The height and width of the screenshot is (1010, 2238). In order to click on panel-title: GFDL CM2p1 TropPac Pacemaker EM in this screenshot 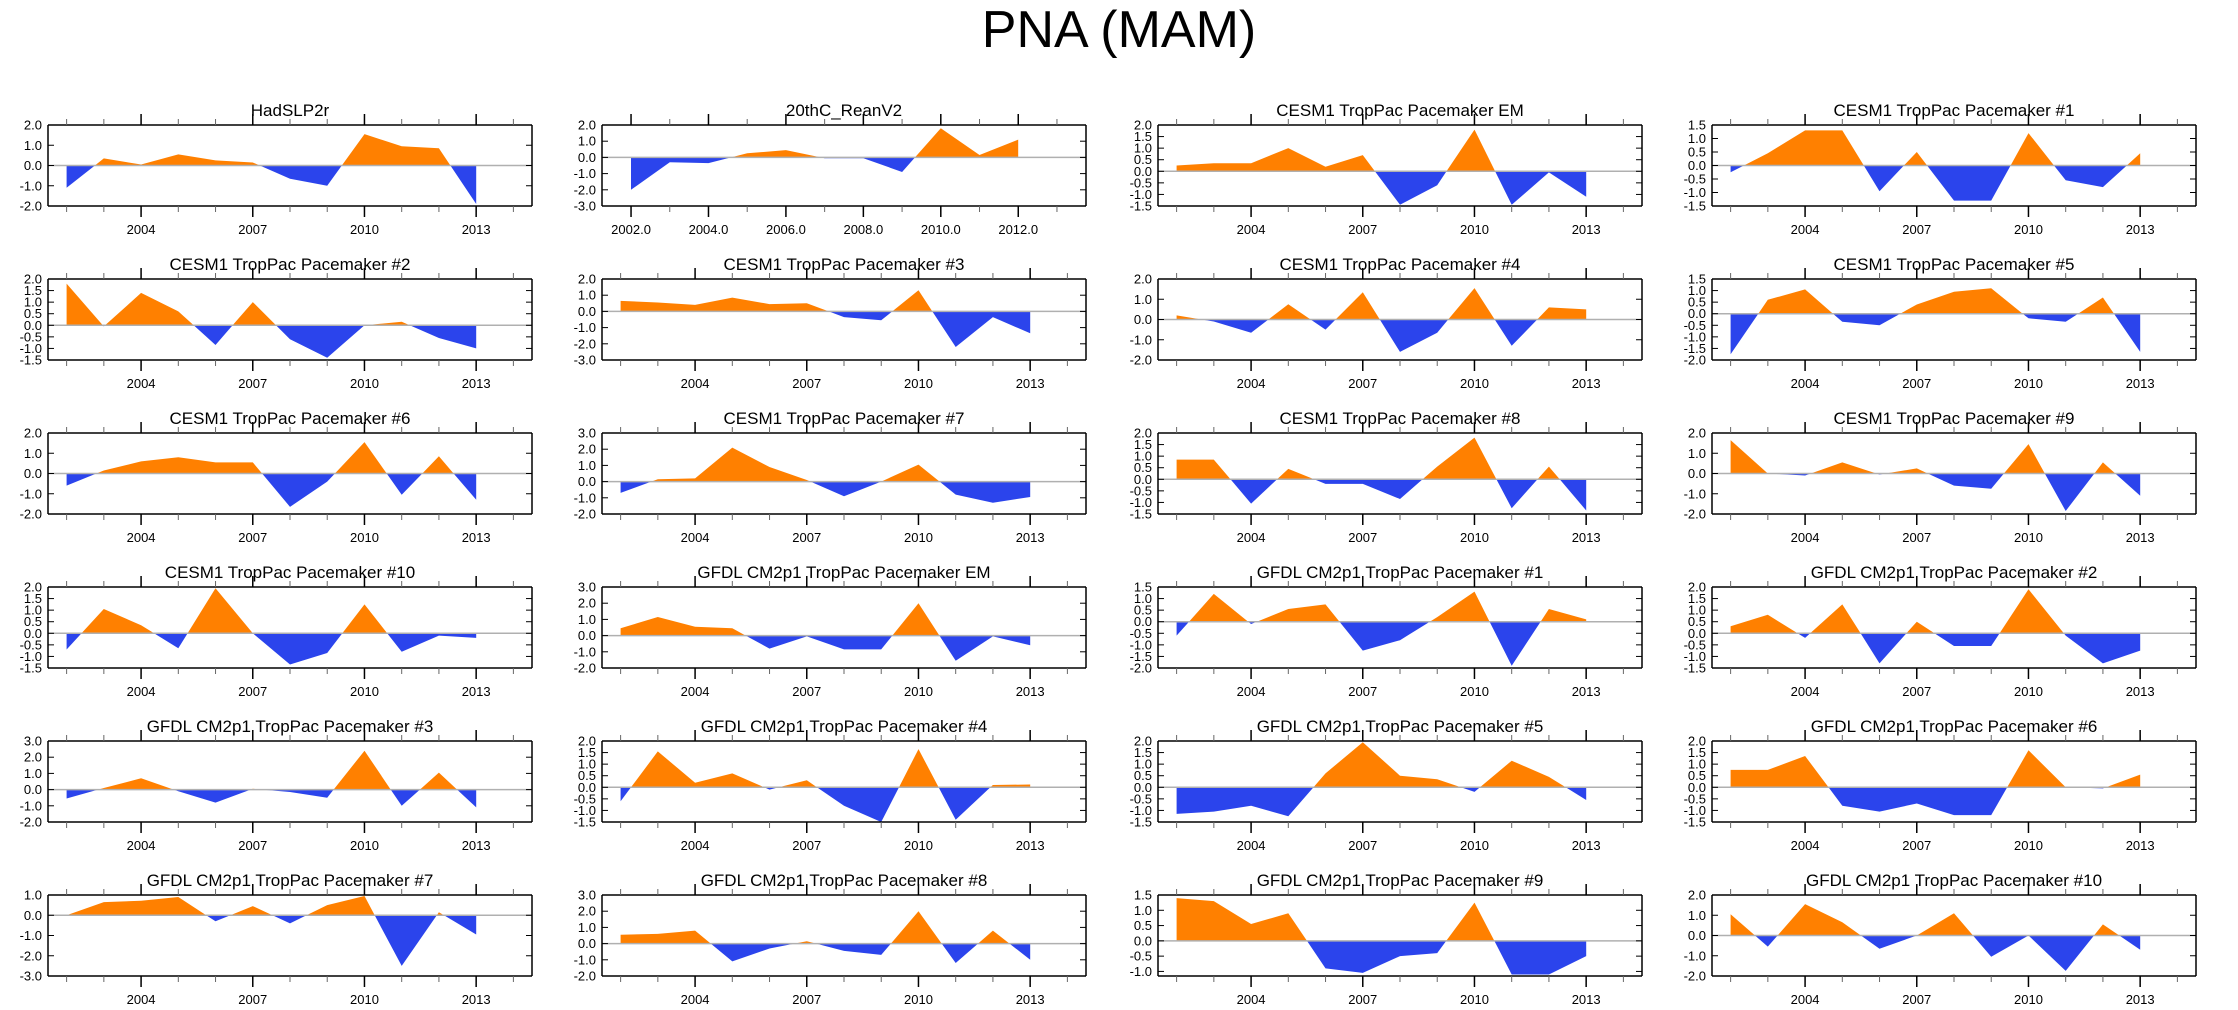, I will do `click(843, 572)`.